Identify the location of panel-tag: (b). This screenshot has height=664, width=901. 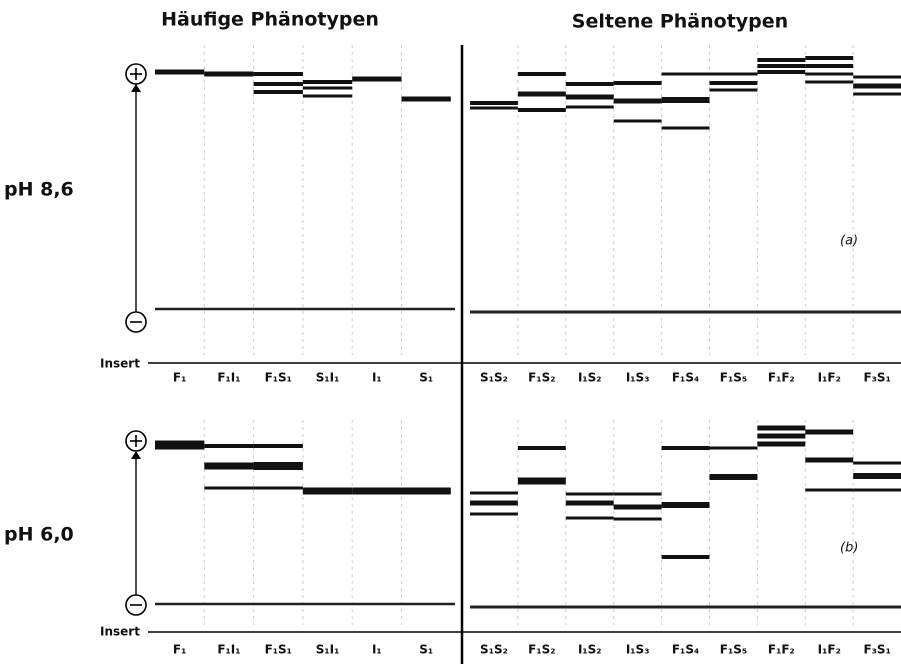
(849, 548).